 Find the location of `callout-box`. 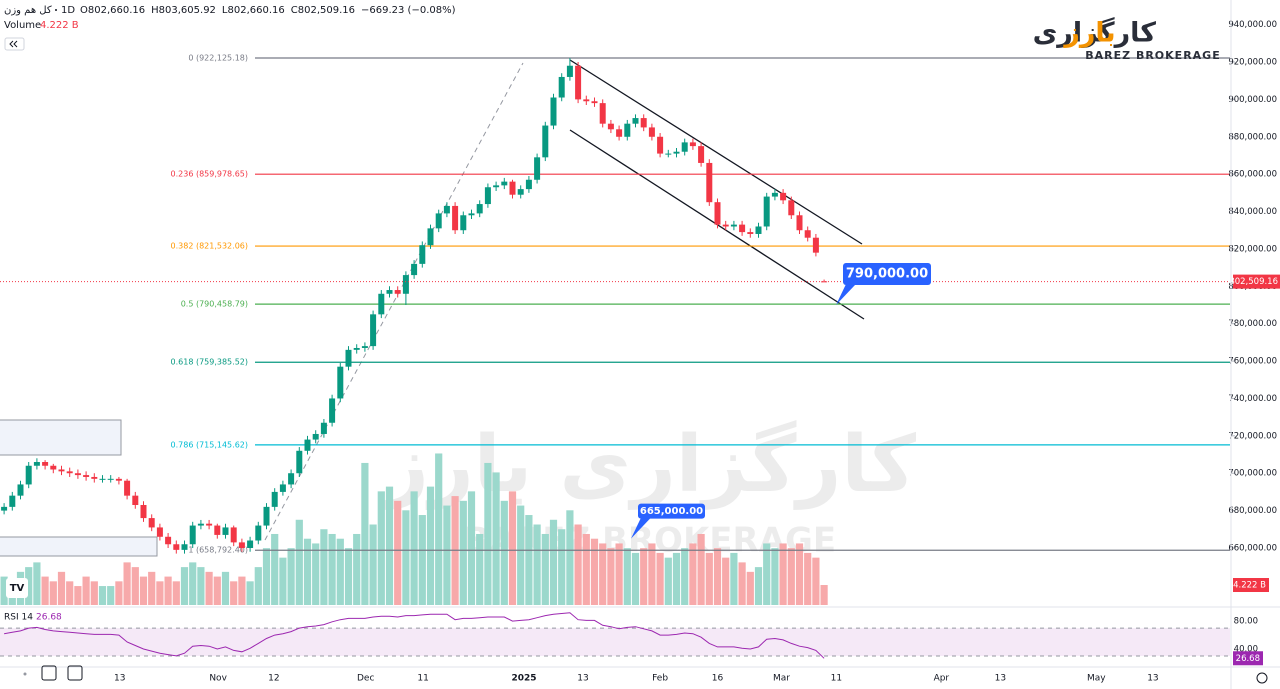

callout-box is located at coordinates (671, 511).